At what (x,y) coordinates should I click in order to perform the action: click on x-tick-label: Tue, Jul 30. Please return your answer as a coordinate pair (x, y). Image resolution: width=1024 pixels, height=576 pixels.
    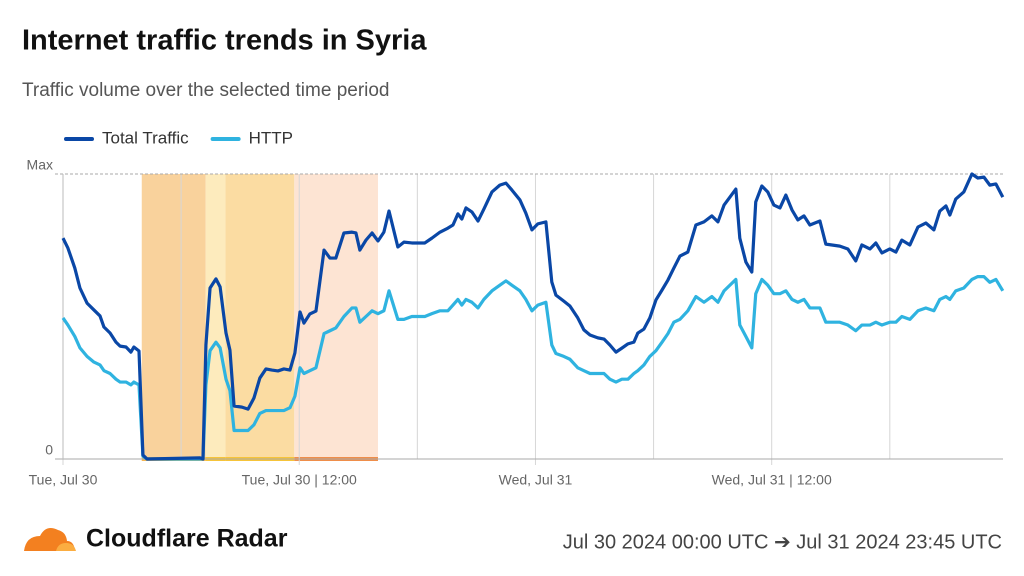
    Looking at the image, I should click on (63, 480).